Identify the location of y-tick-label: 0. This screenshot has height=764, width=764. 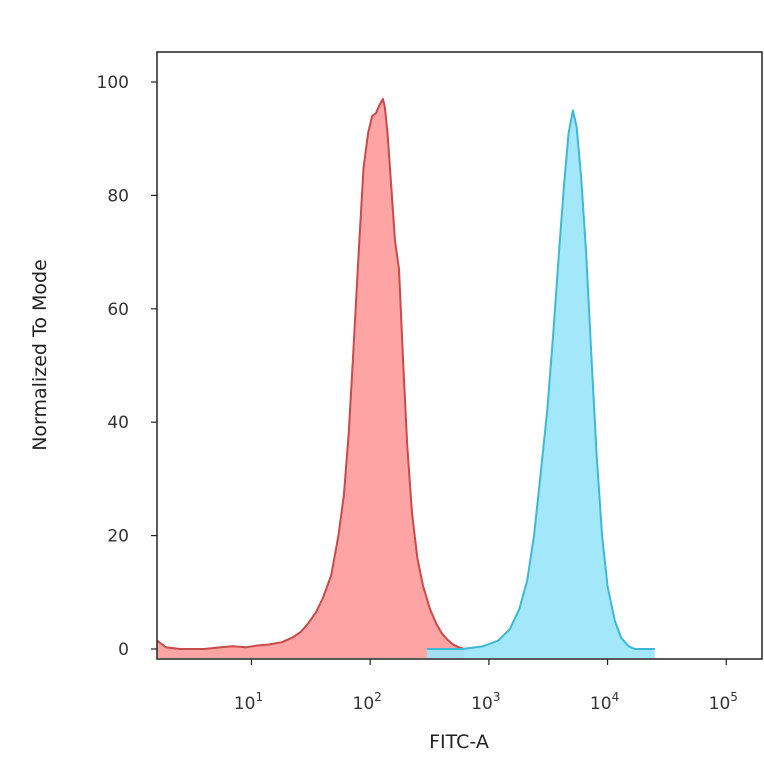
(123, 650).